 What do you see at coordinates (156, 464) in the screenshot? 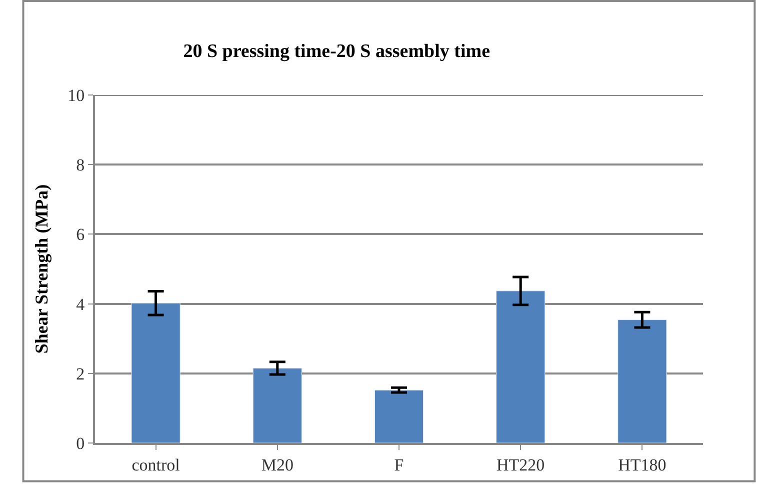
I see `x-tick-label: control` at bounding box center [156, 464].